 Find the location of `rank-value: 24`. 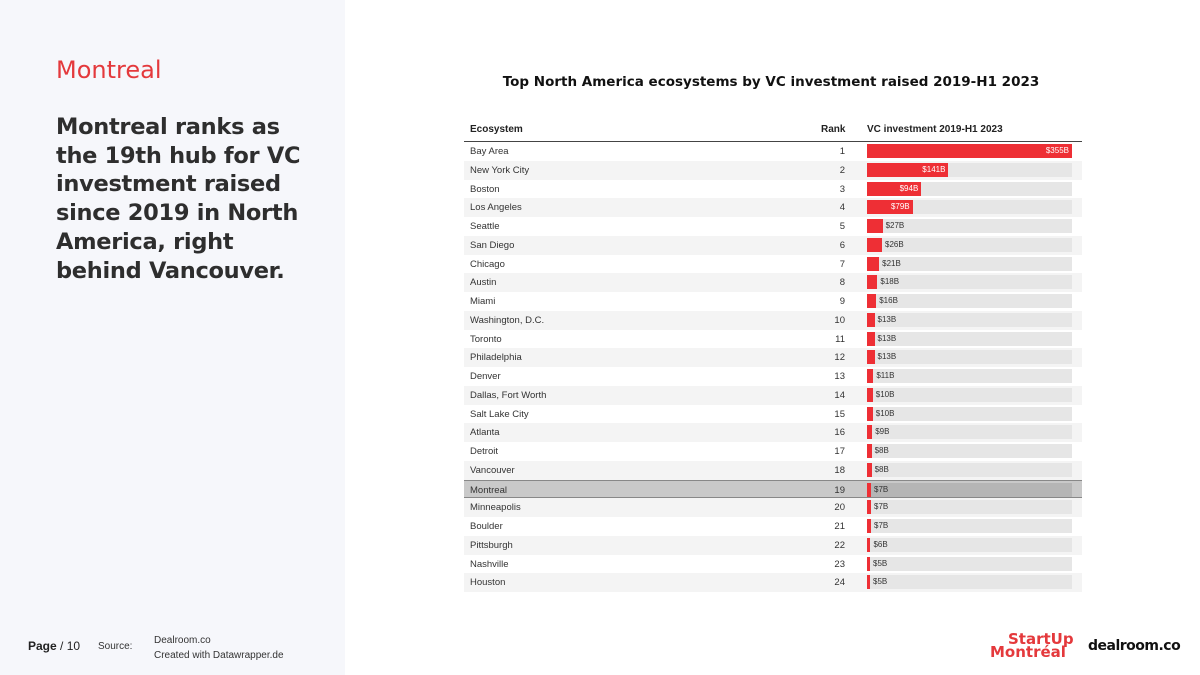

rank-value: 24 is located at coordinates (839, 583).